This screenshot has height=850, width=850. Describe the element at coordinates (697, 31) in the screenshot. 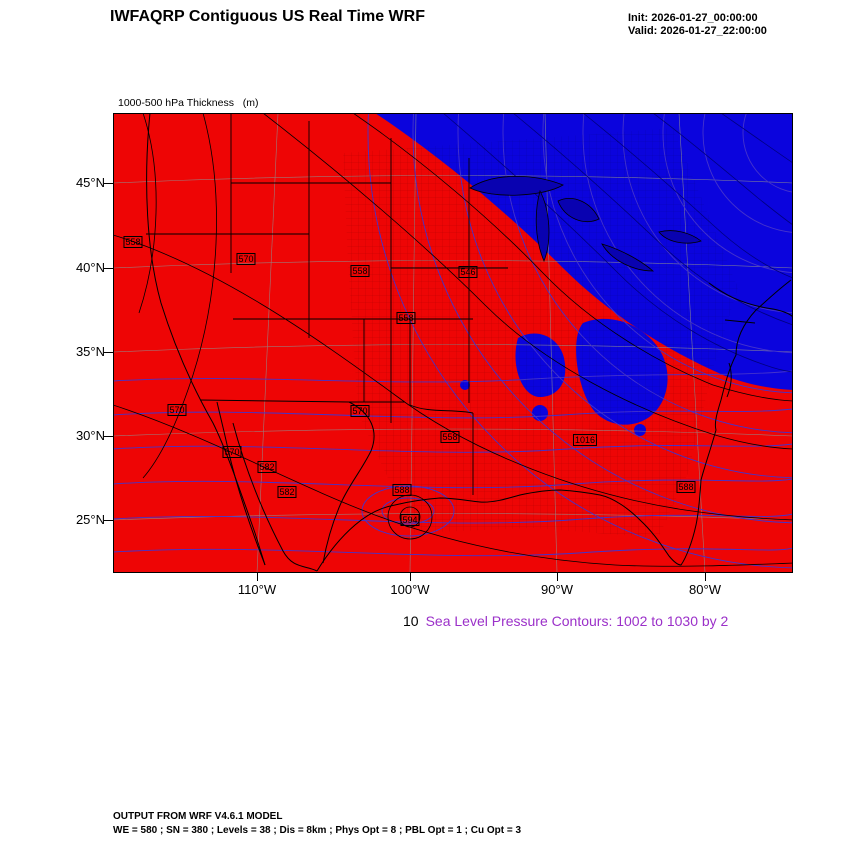

I see `valid-time: Valid: 2026-01-27_22:00:00` at that location.